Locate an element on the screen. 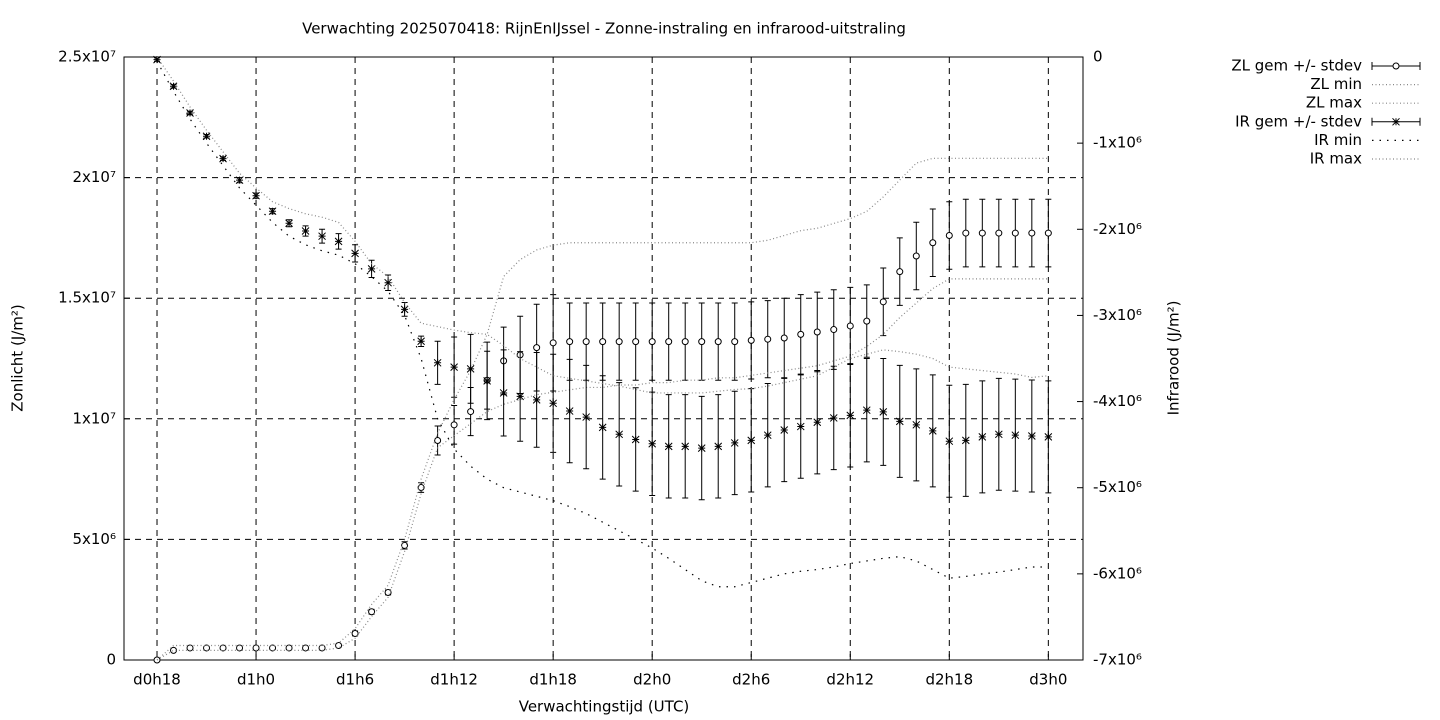 The width and height of the screenshot is (1440, 720). y-axis-label: Zonlicht (J/m²) is located at coordinates (18, 358).